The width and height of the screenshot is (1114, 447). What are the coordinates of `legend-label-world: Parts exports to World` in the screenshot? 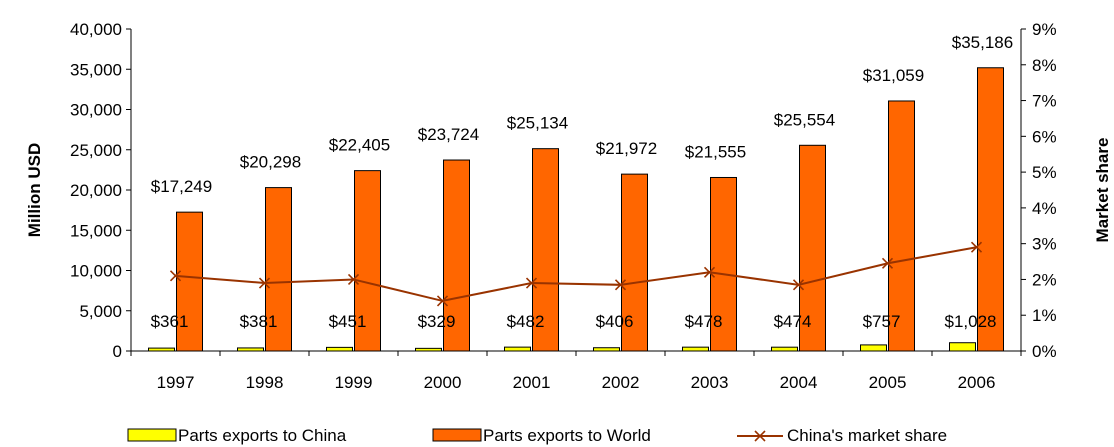 It's located at (567, 435).